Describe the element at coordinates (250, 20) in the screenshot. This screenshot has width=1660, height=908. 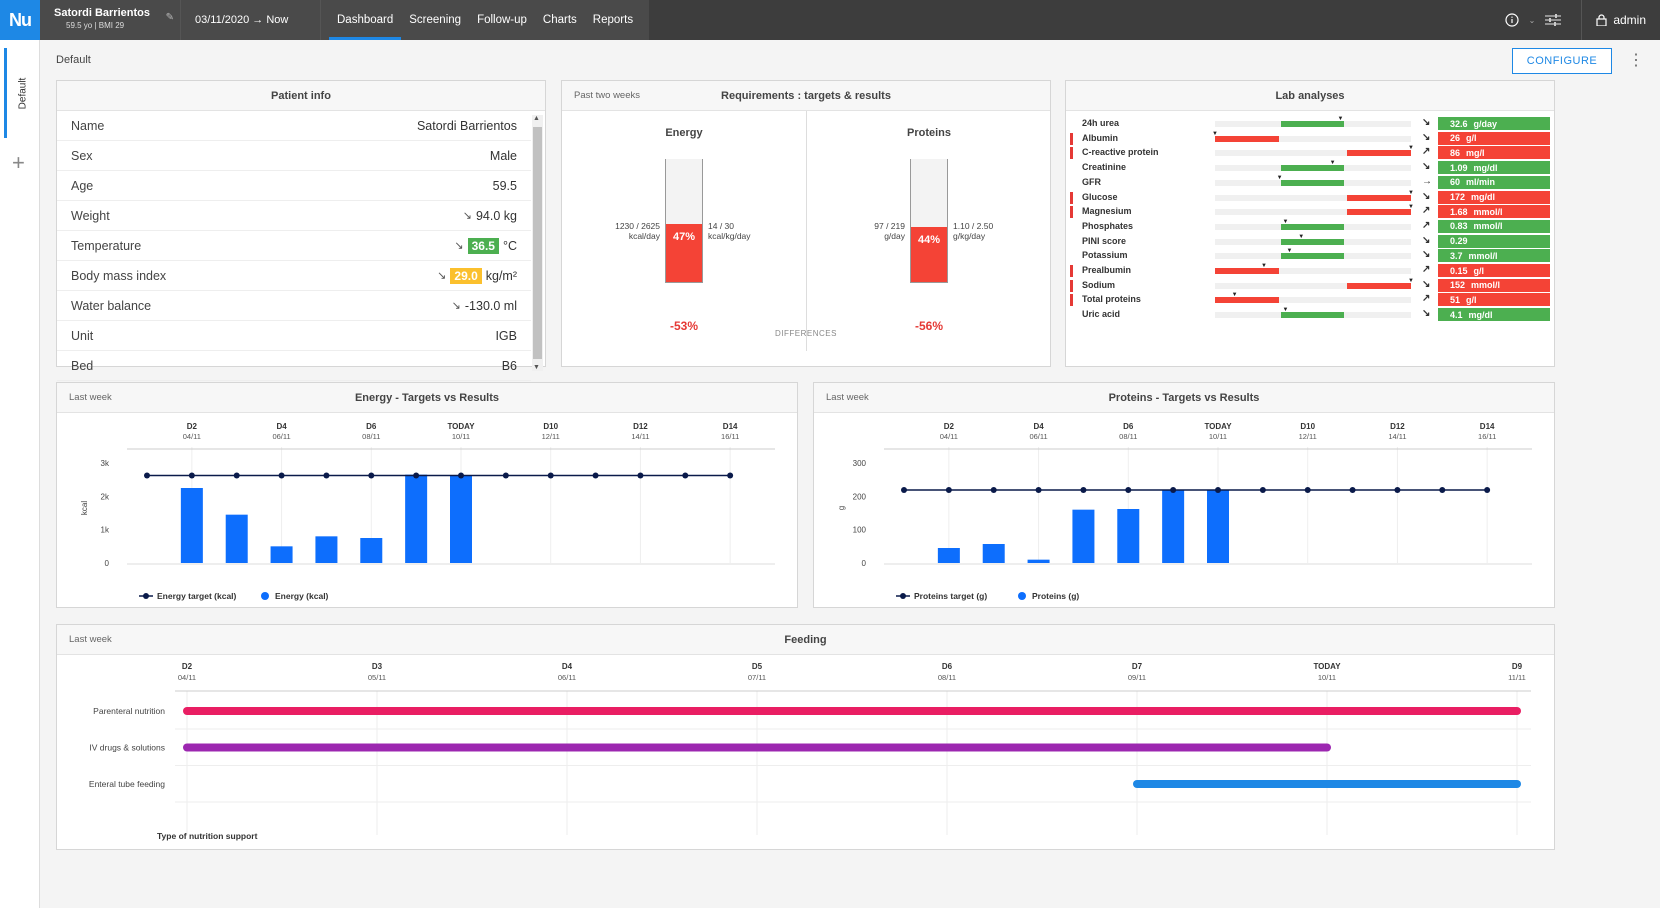
I see `date-range: 03/11/2020 → Now` at that location.